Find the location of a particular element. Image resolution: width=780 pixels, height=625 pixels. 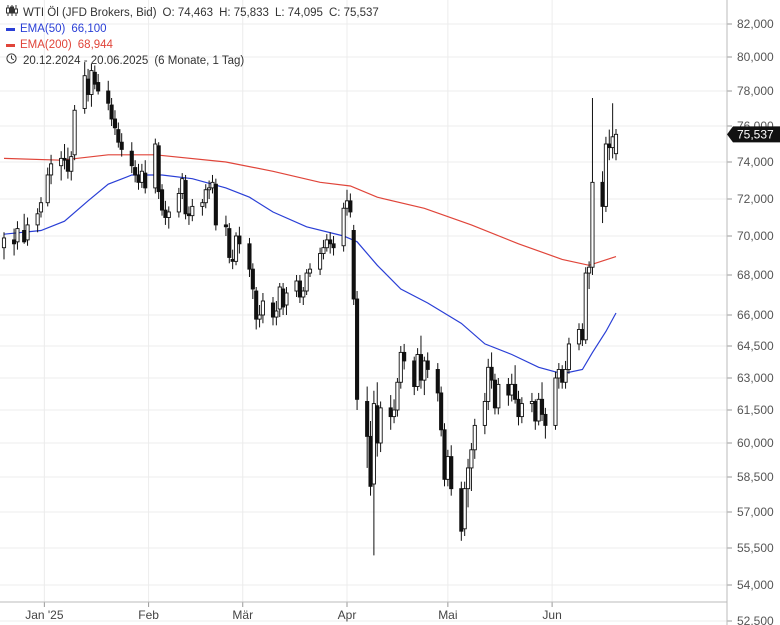

ema50-name: EMA(50) is located at coordinates (43, 29).